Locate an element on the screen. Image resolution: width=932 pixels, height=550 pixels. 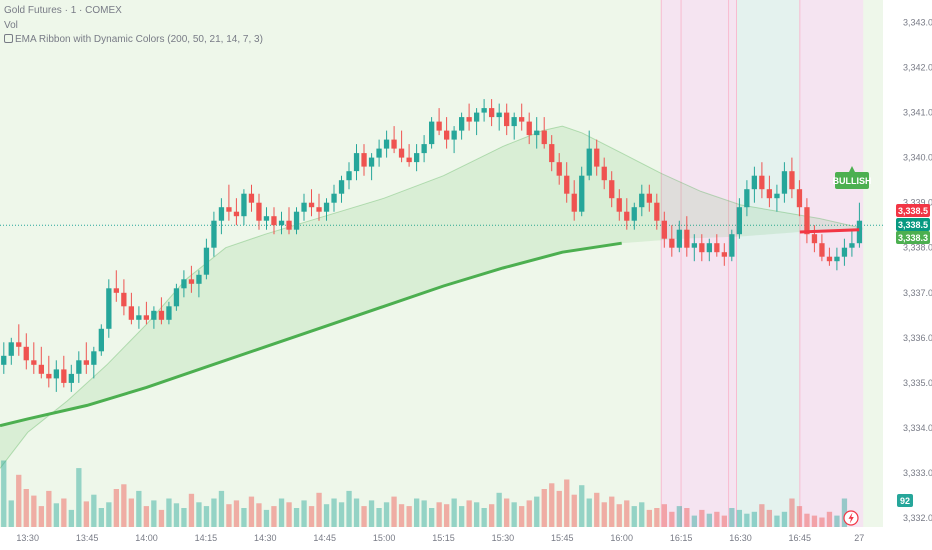
bullish-signal-label: BULLISH is located at coordinates (852, 177).